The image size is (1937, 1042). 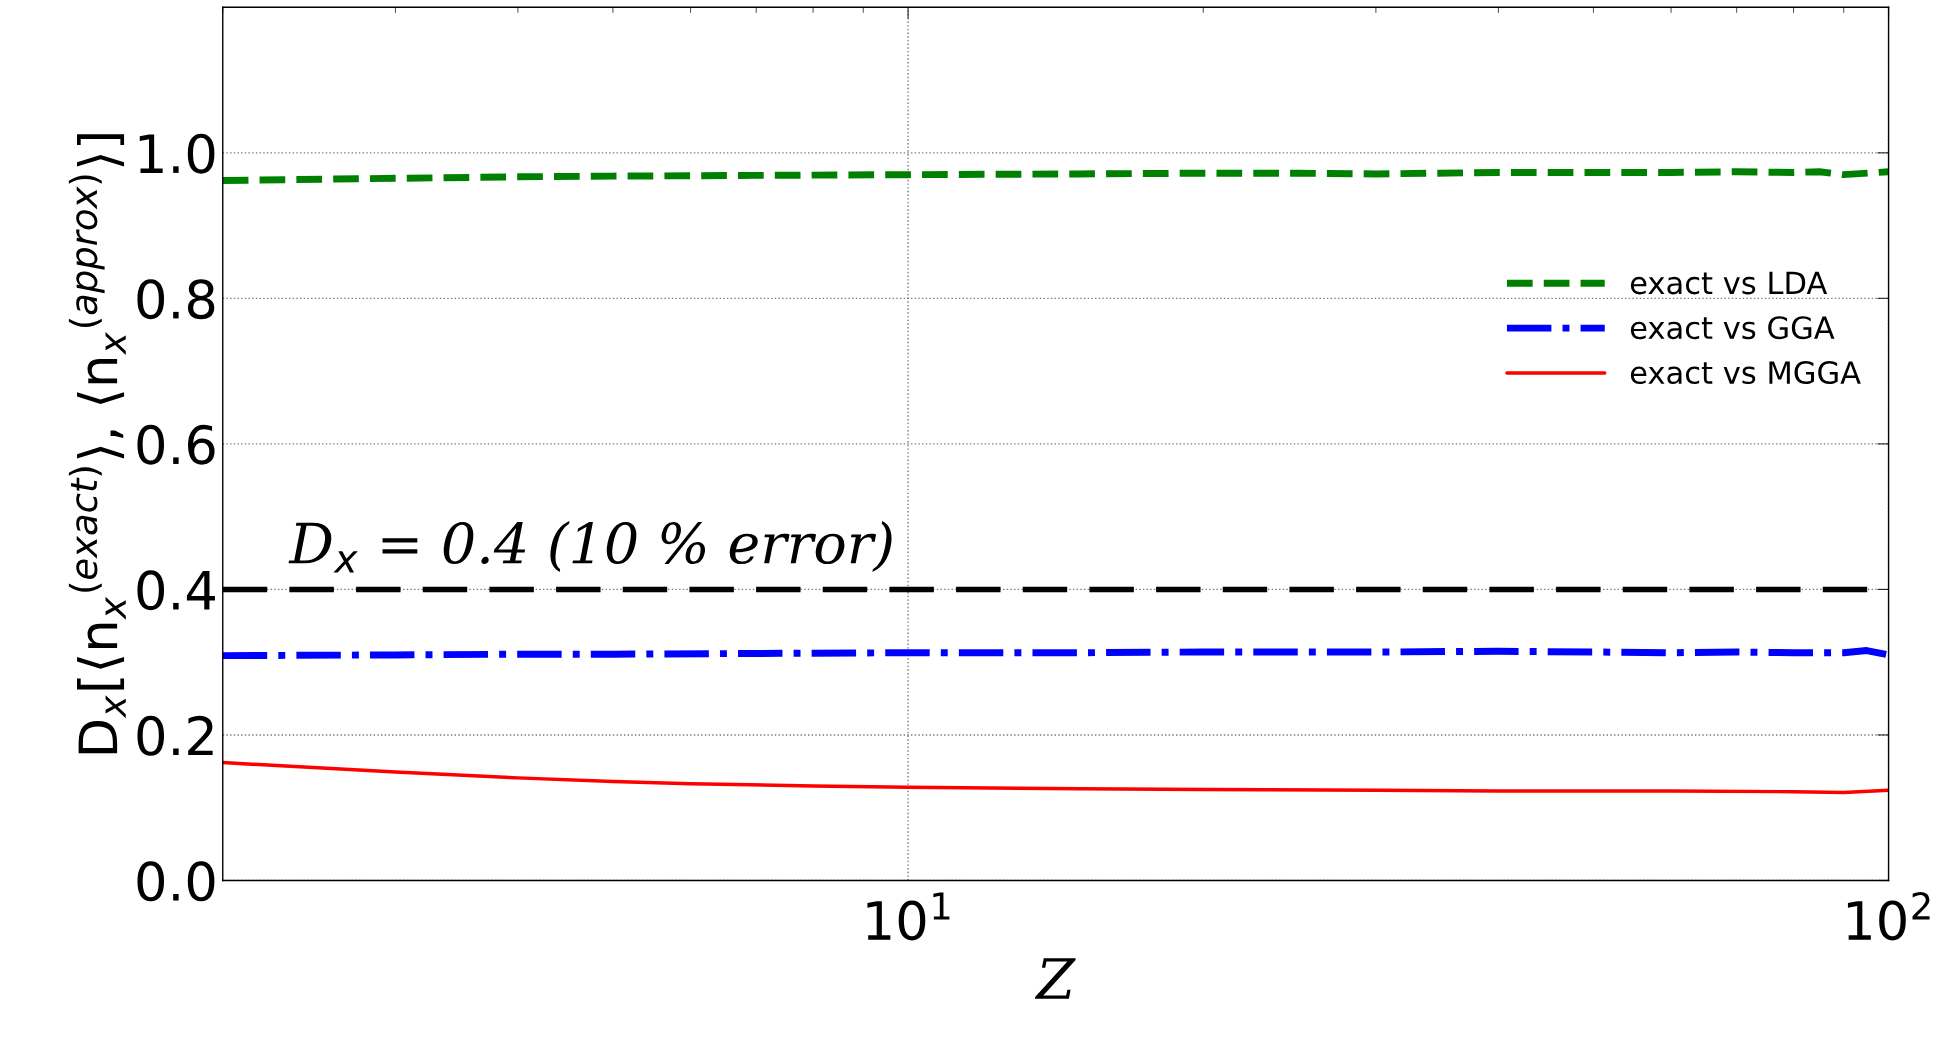 I want to click on y-tick-label: 0.2, so click(x=175, y=735).